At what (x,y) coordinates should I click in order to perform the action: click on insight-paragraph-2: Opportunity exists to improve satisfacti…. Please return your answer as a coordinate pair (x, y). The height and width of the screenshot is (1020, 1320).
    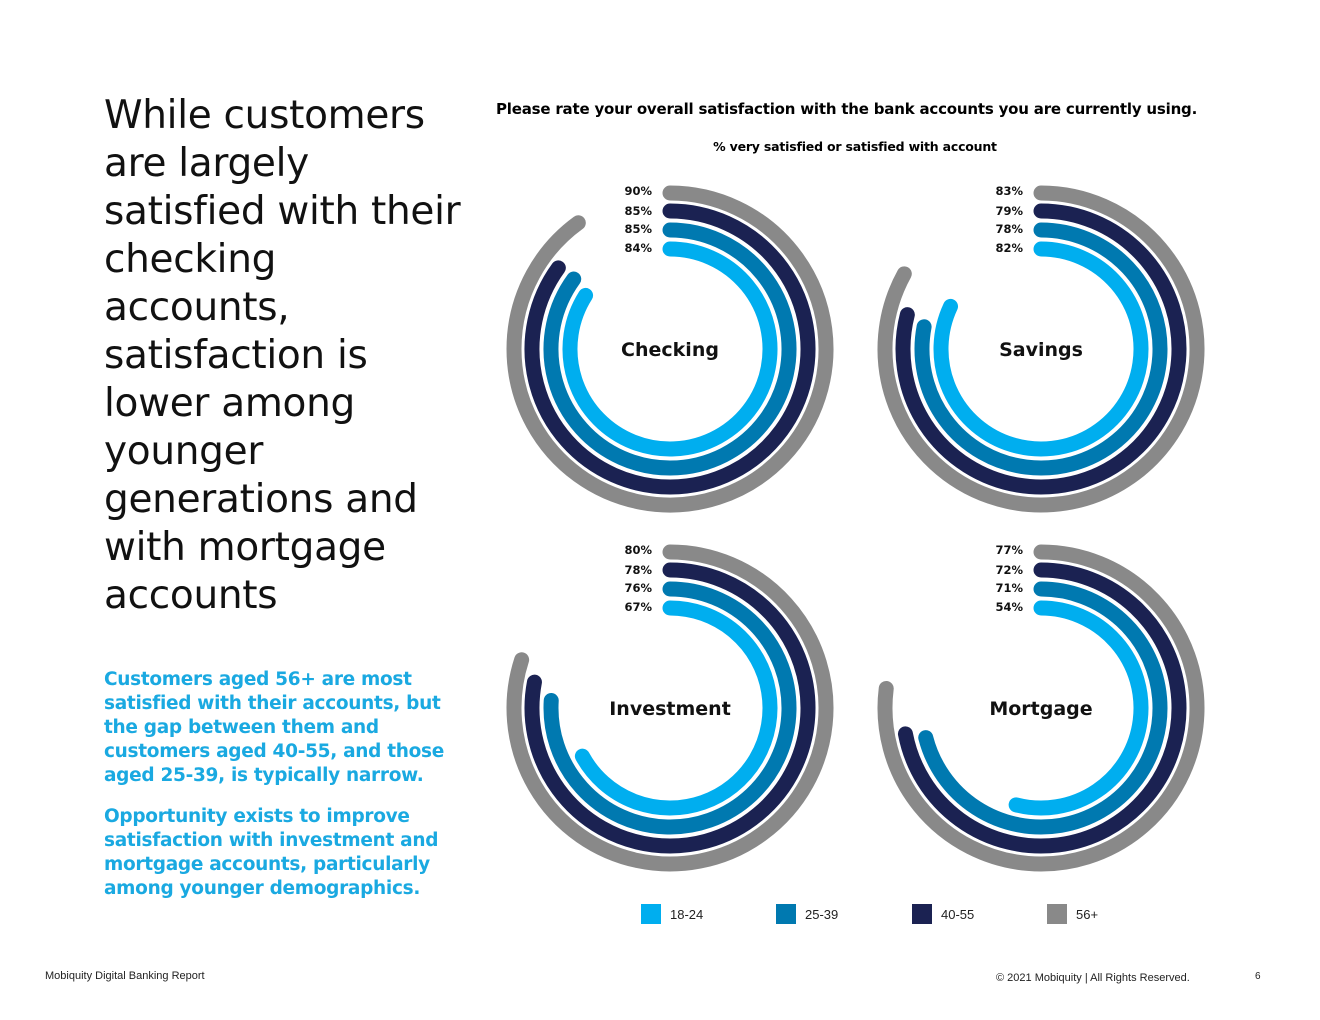
    Looking at the image, I should click on (271, 852).